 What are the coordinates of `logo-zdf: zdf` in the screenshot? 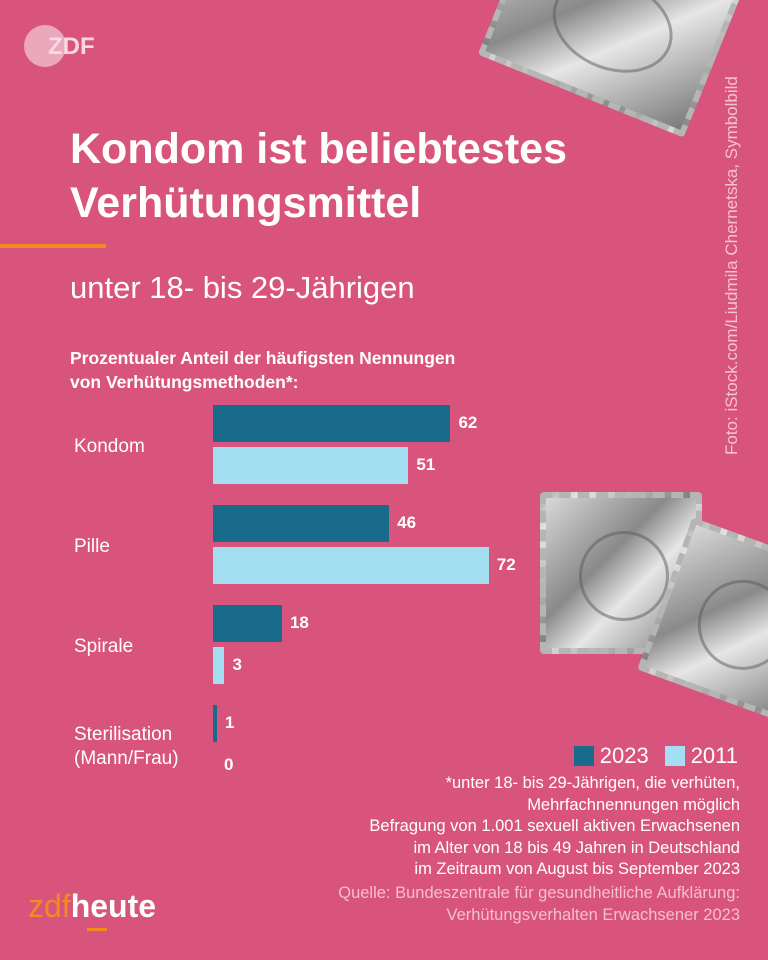 It's located at (49, 906).